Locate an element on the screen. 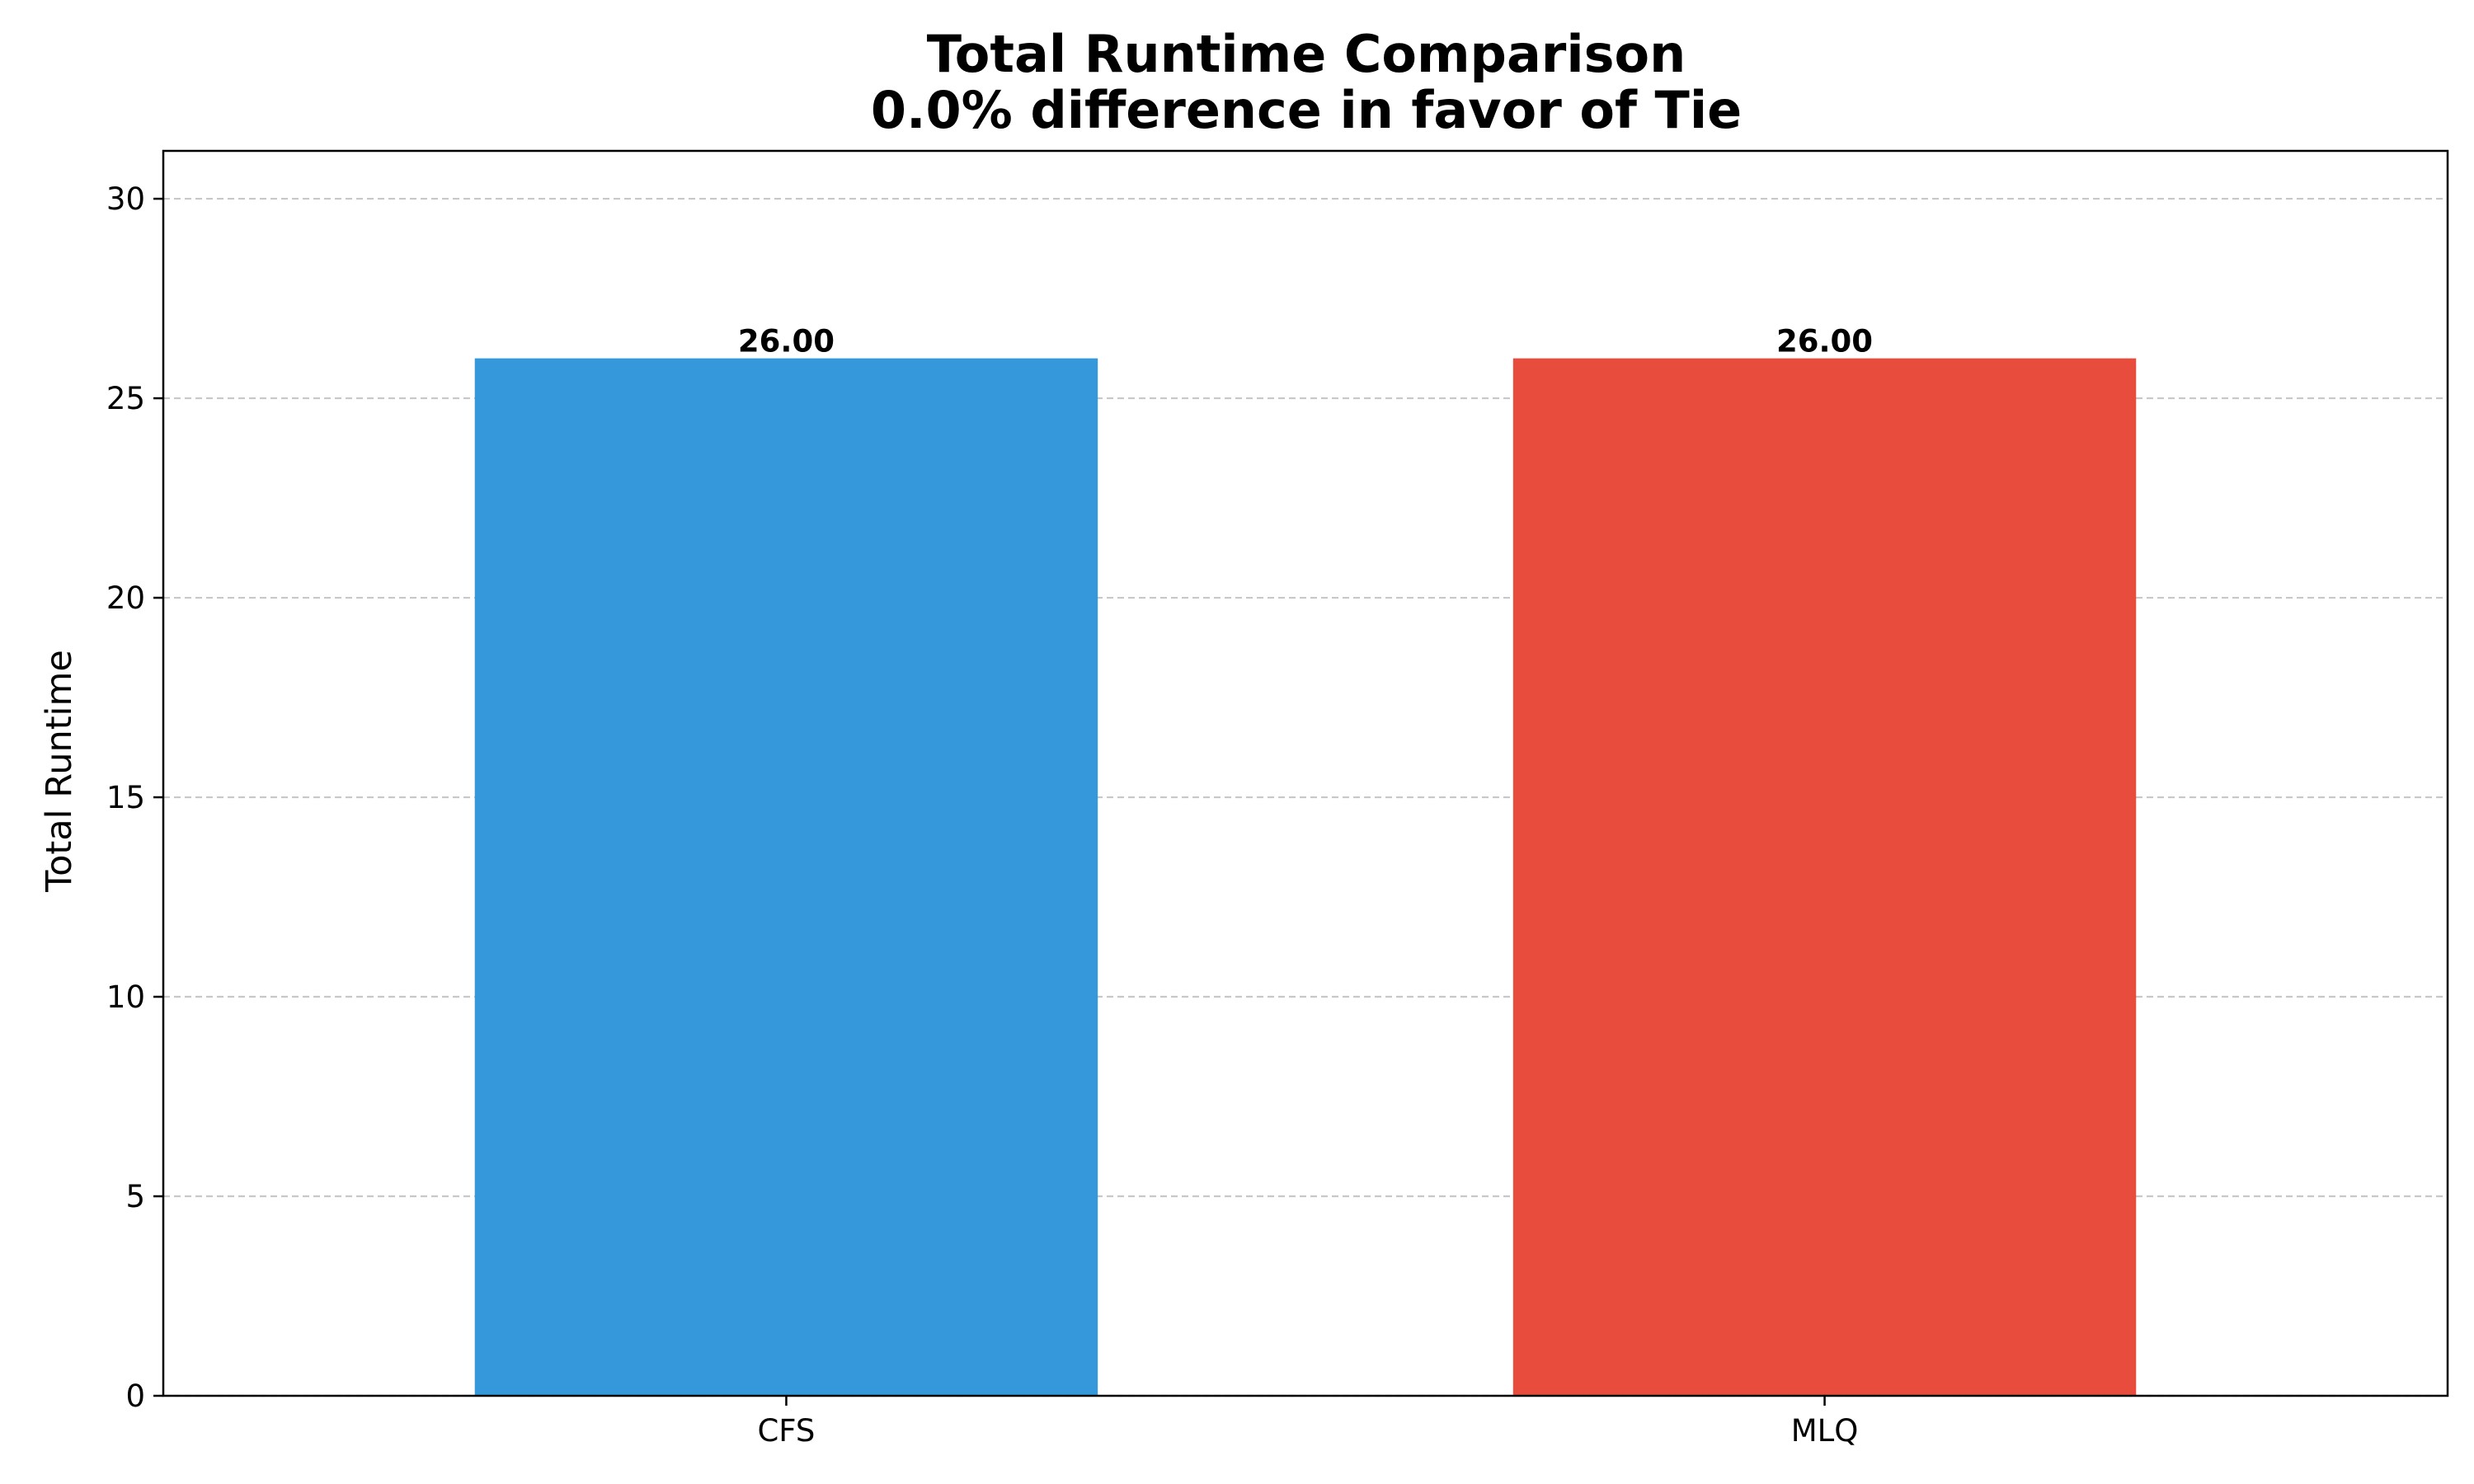  y-axis-ticks: 0 5 10 15 20 25 30 is located at coordinates (134, 797).